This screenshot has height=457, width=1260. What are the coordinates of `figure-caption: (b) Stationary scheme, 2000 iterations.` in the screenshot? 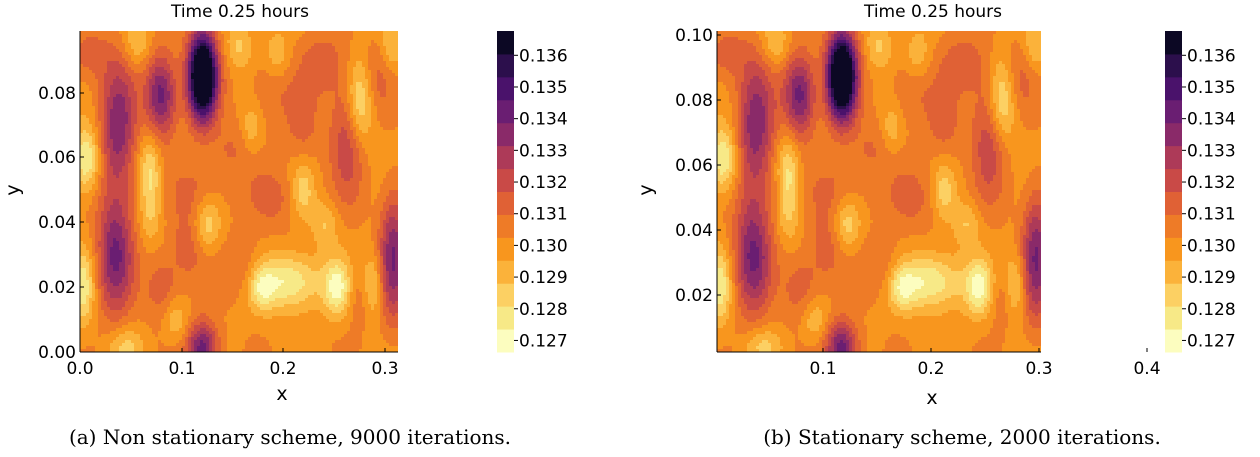 It's located at (962, 437).